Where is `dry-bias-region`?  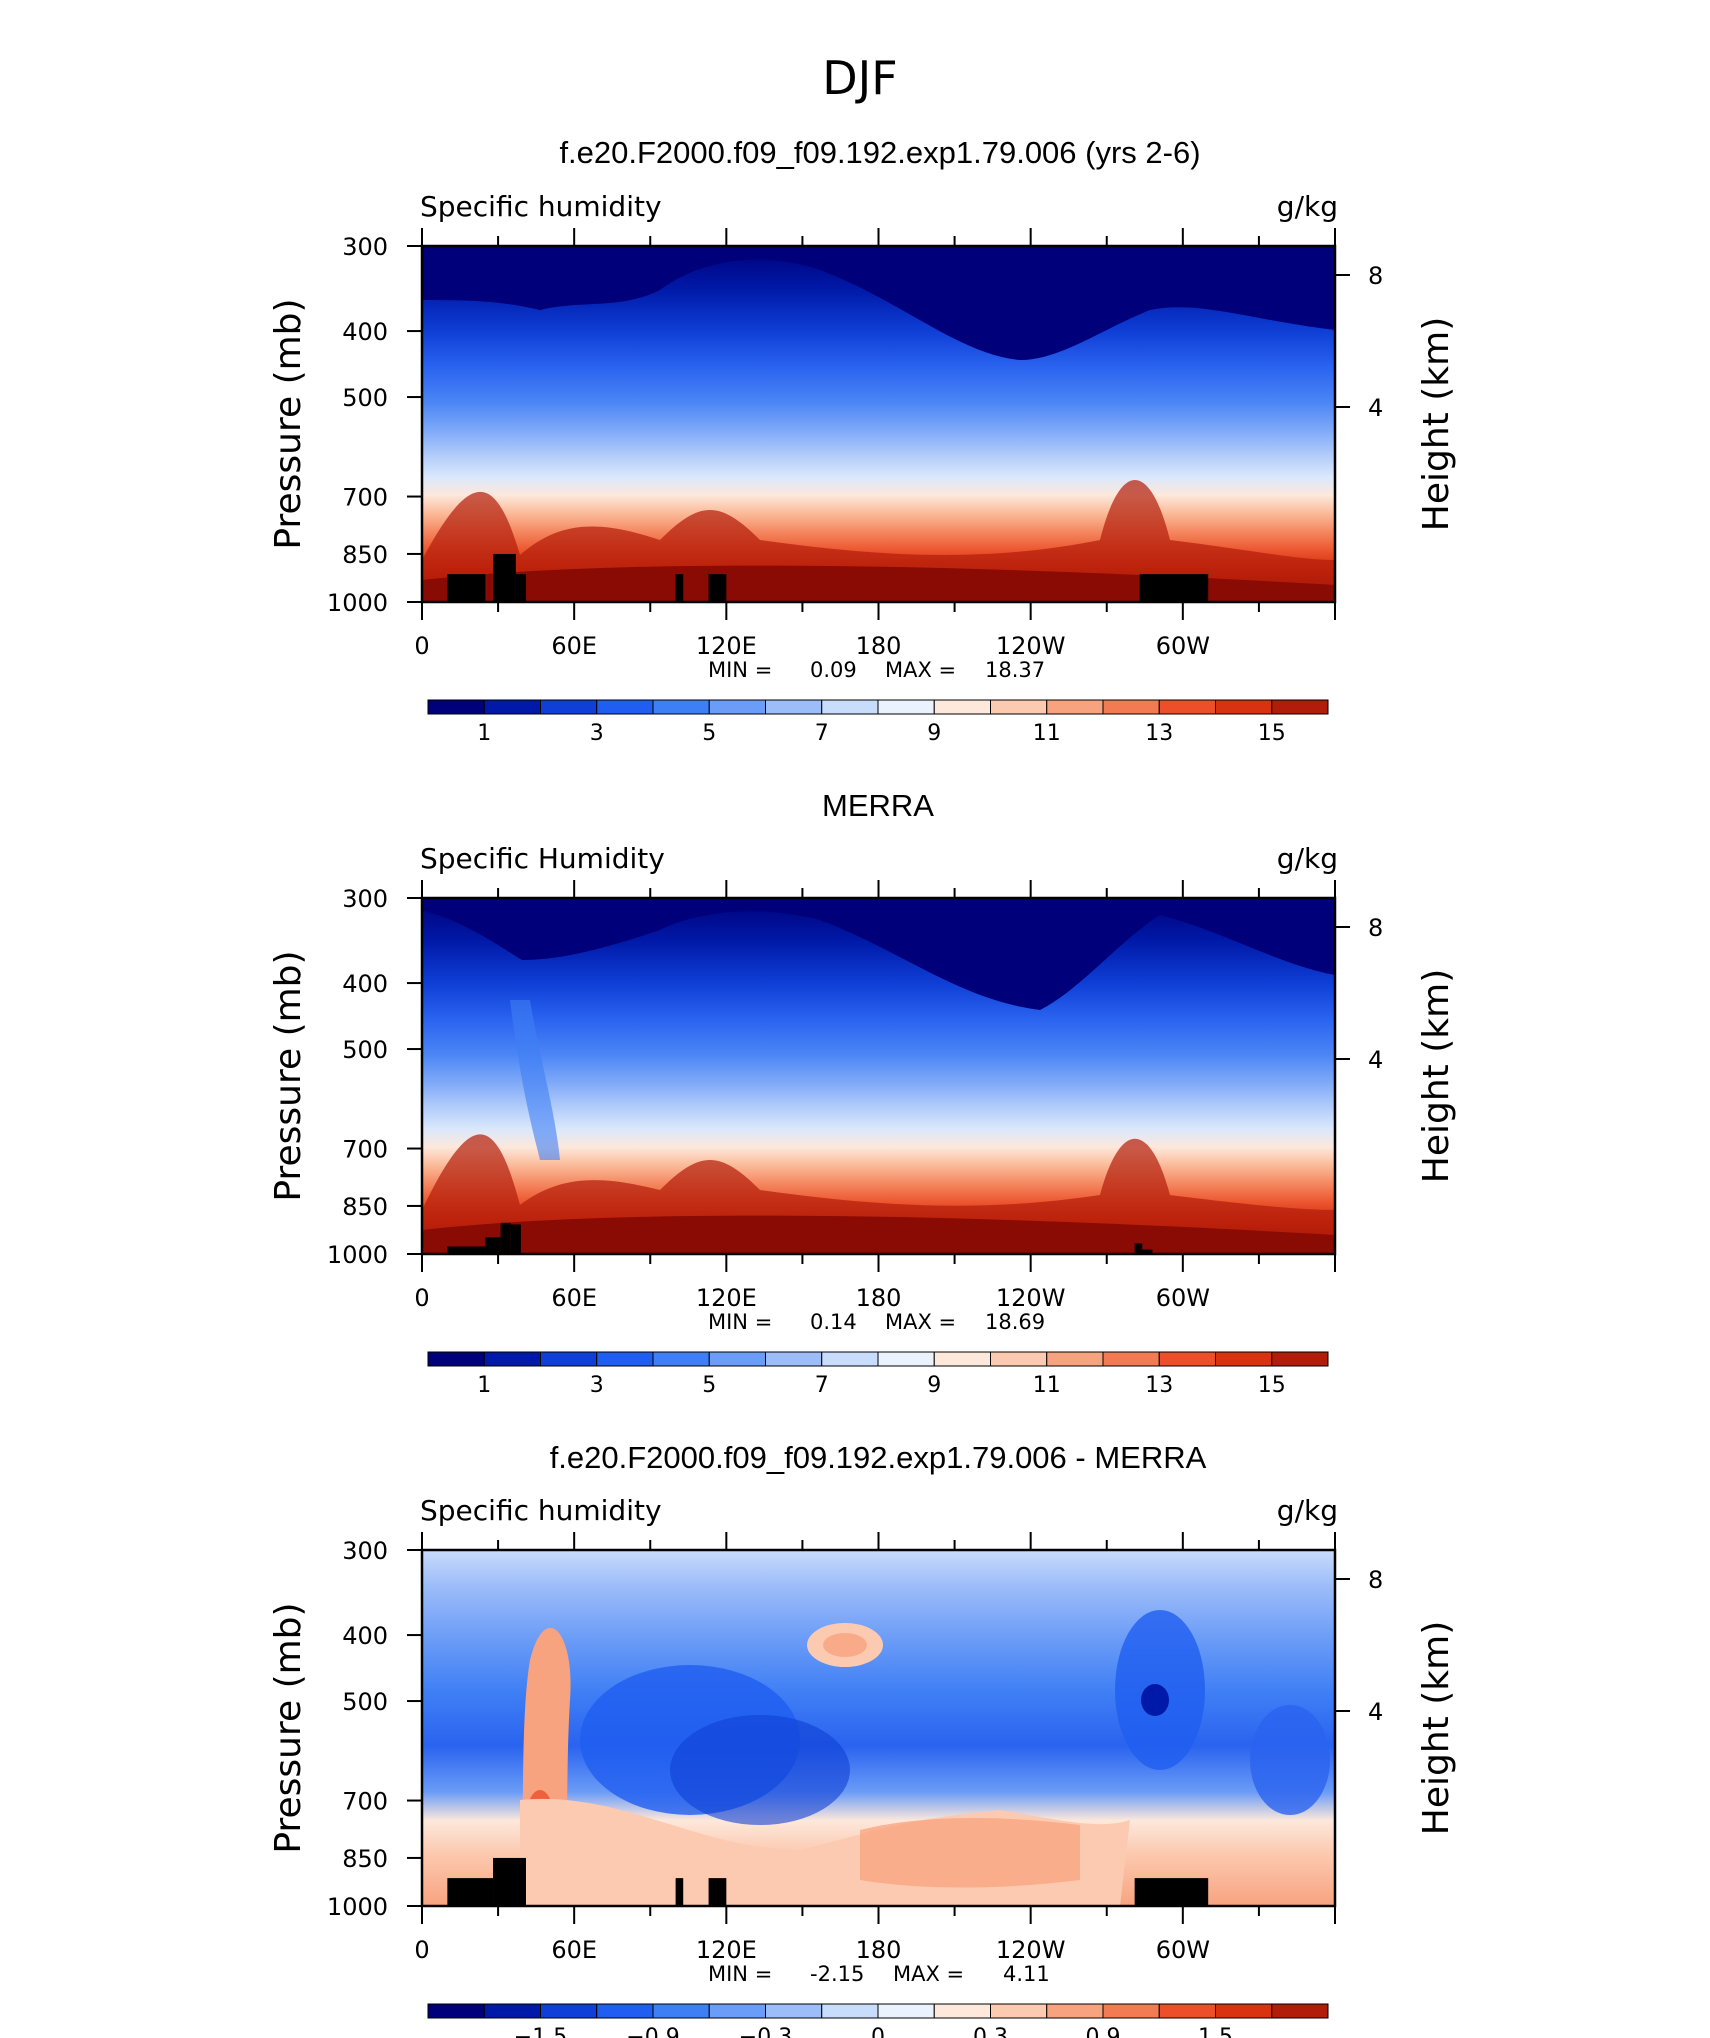
dry-bias-region is located at coordinates (1290, 1760).